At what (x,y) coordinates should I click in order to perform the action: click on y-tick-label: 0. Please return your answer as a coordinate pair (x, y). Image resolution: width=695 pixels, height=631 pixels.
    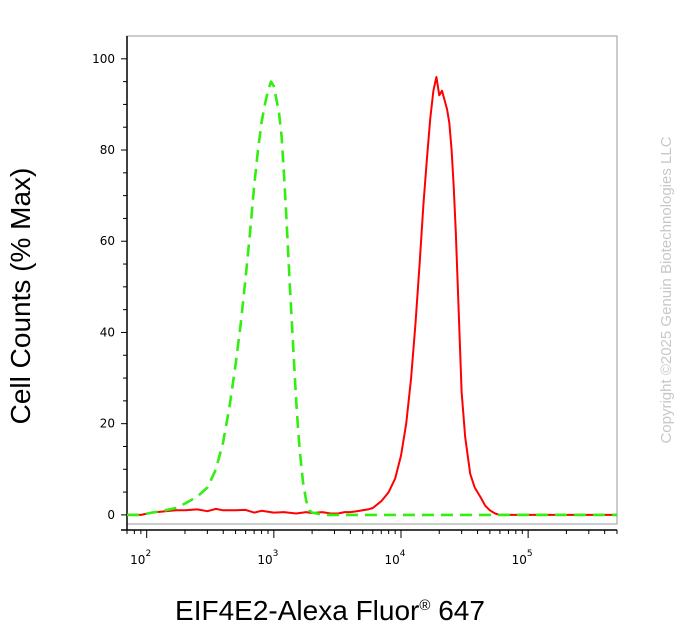
    Looking at the image, I should click on (111, 515).